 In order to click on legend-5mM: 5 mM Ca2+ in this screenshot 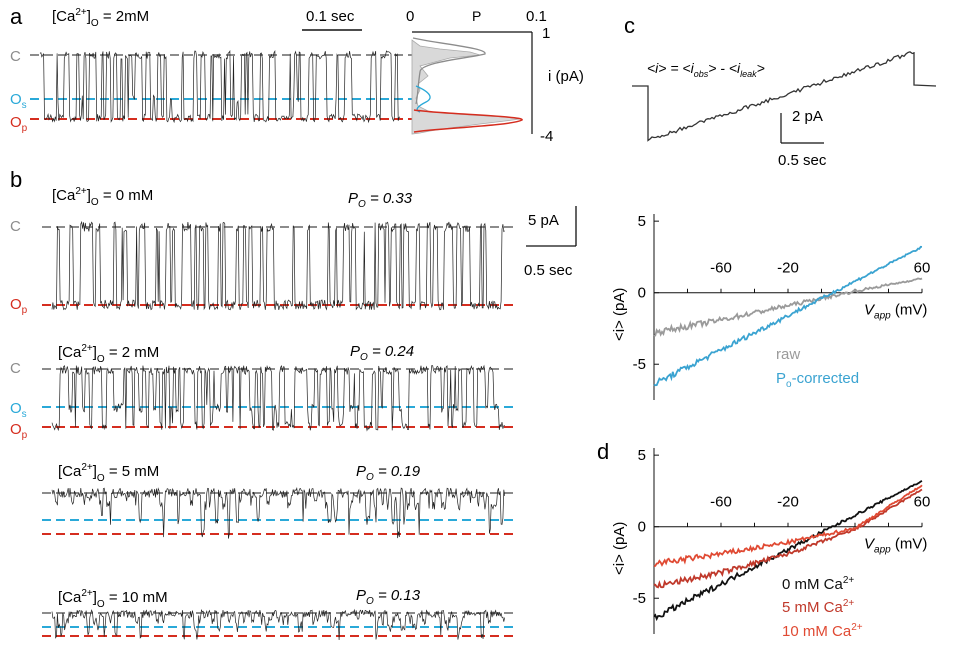, I will do `click(818, 607)`.